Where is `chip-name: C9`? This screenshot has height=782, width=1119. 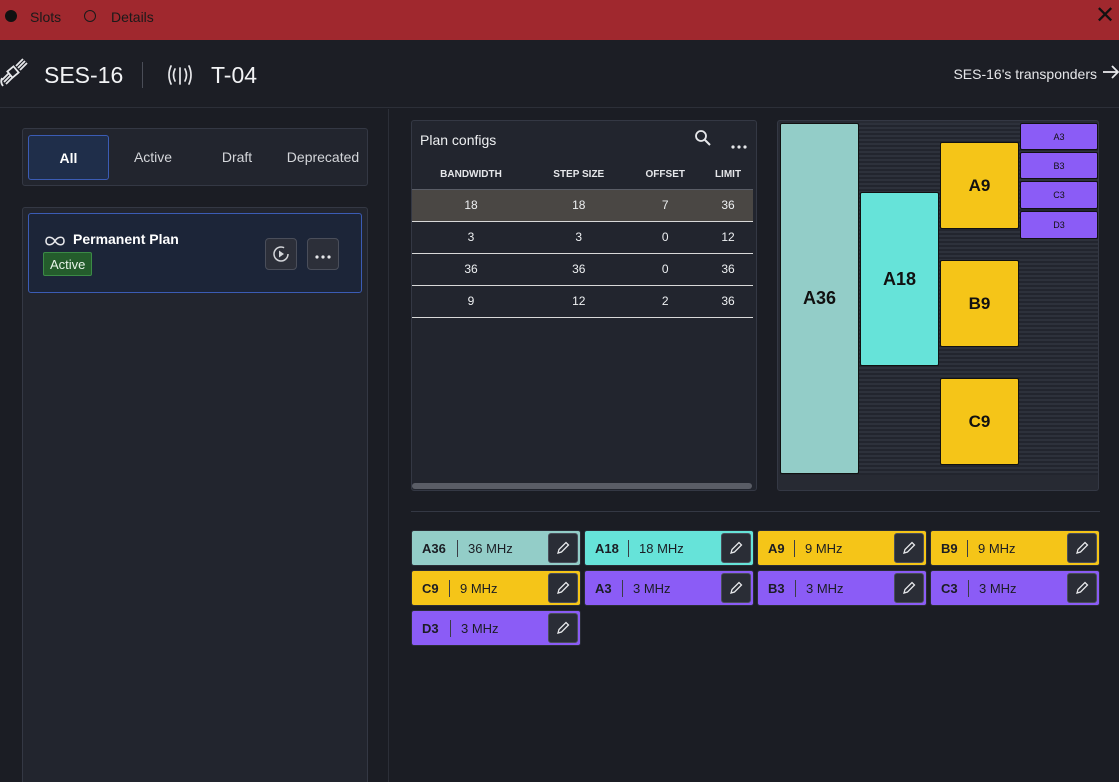 chip-name: C9 is located at coordinates (430, 588).